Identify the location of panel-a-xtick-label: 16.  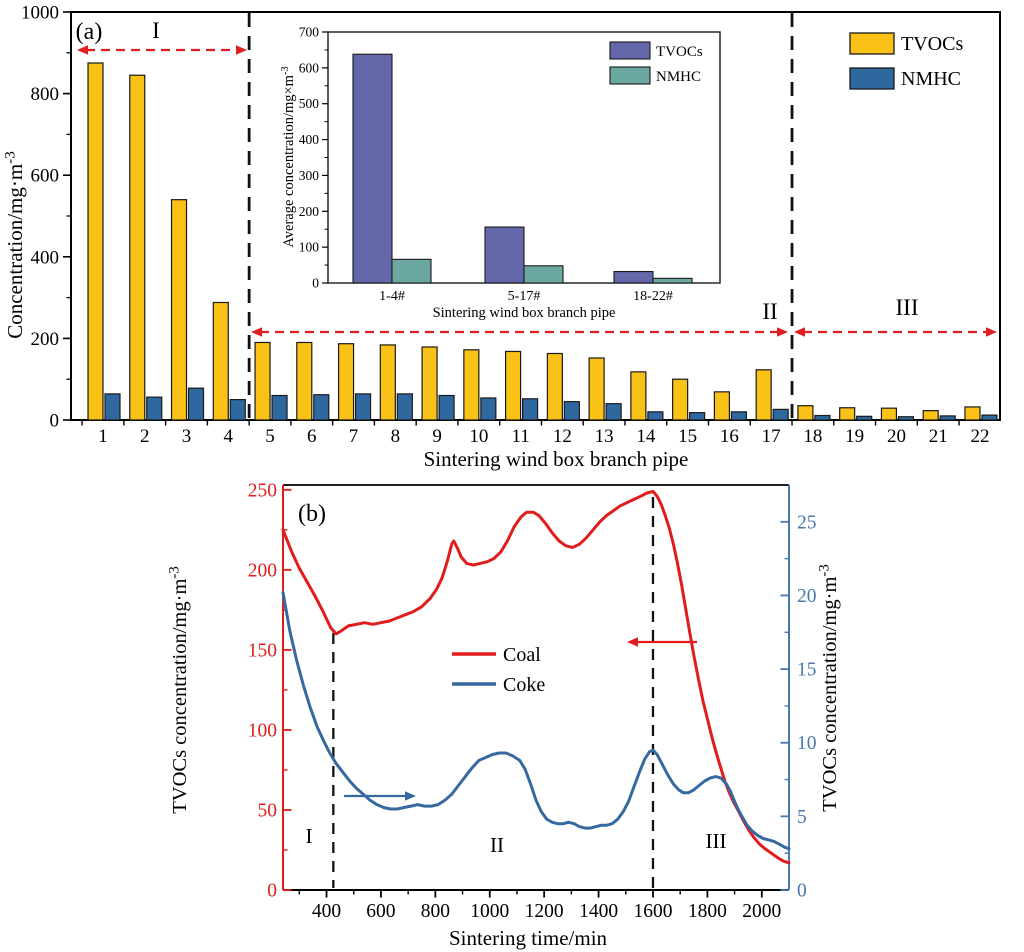
(729, 436).